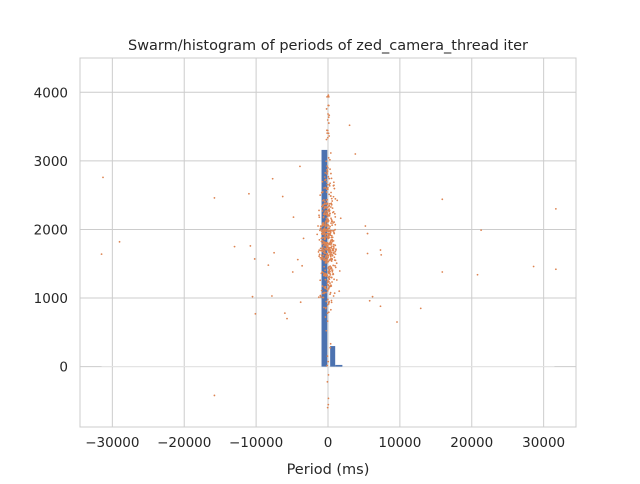 The height and width of the screenshot is (484, 640). What do you see at coordinates (63, 368) in the screenshot?
I see `y-tick-label: 0` at bounding box center [63, 368].